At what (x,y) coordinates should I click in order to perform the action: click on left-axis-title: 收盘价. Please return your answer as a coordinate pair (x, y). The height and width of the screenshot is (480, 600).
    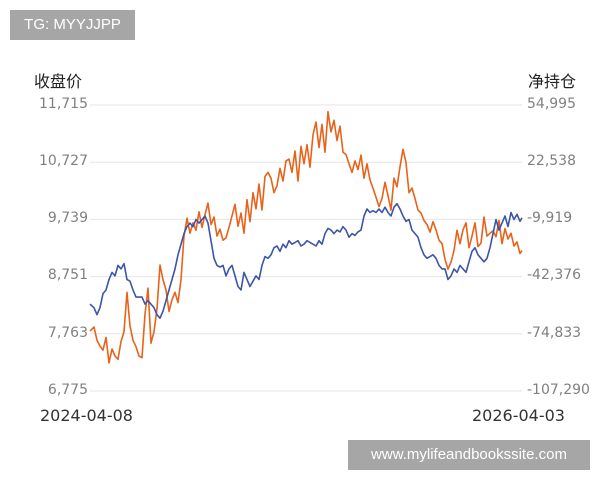
    Looking at the image, I should click on (58, 81).